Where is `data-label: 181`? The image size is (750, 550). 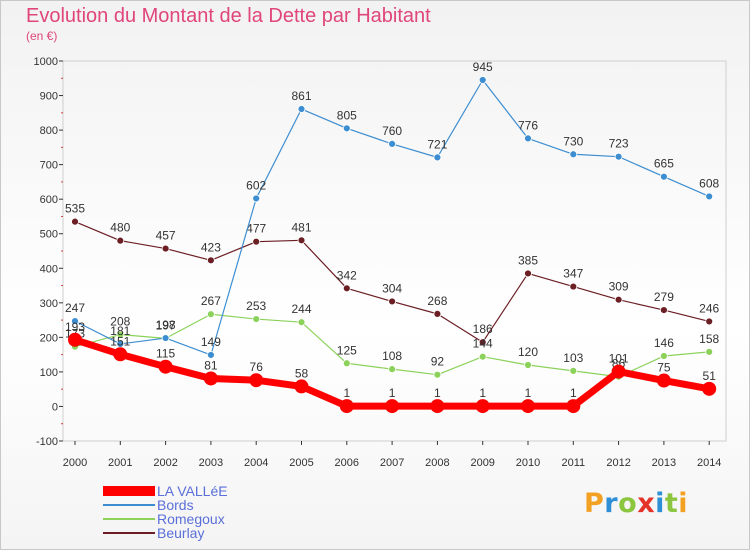
data-label: 181 is located at coordinates (120, 331).